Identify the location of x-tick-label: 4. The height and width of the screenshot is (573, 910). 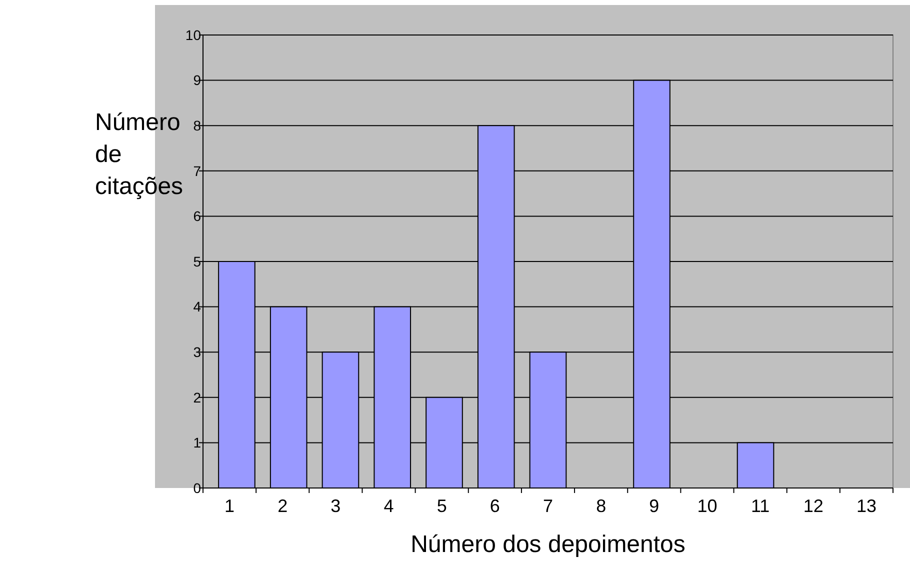
(389, 506).